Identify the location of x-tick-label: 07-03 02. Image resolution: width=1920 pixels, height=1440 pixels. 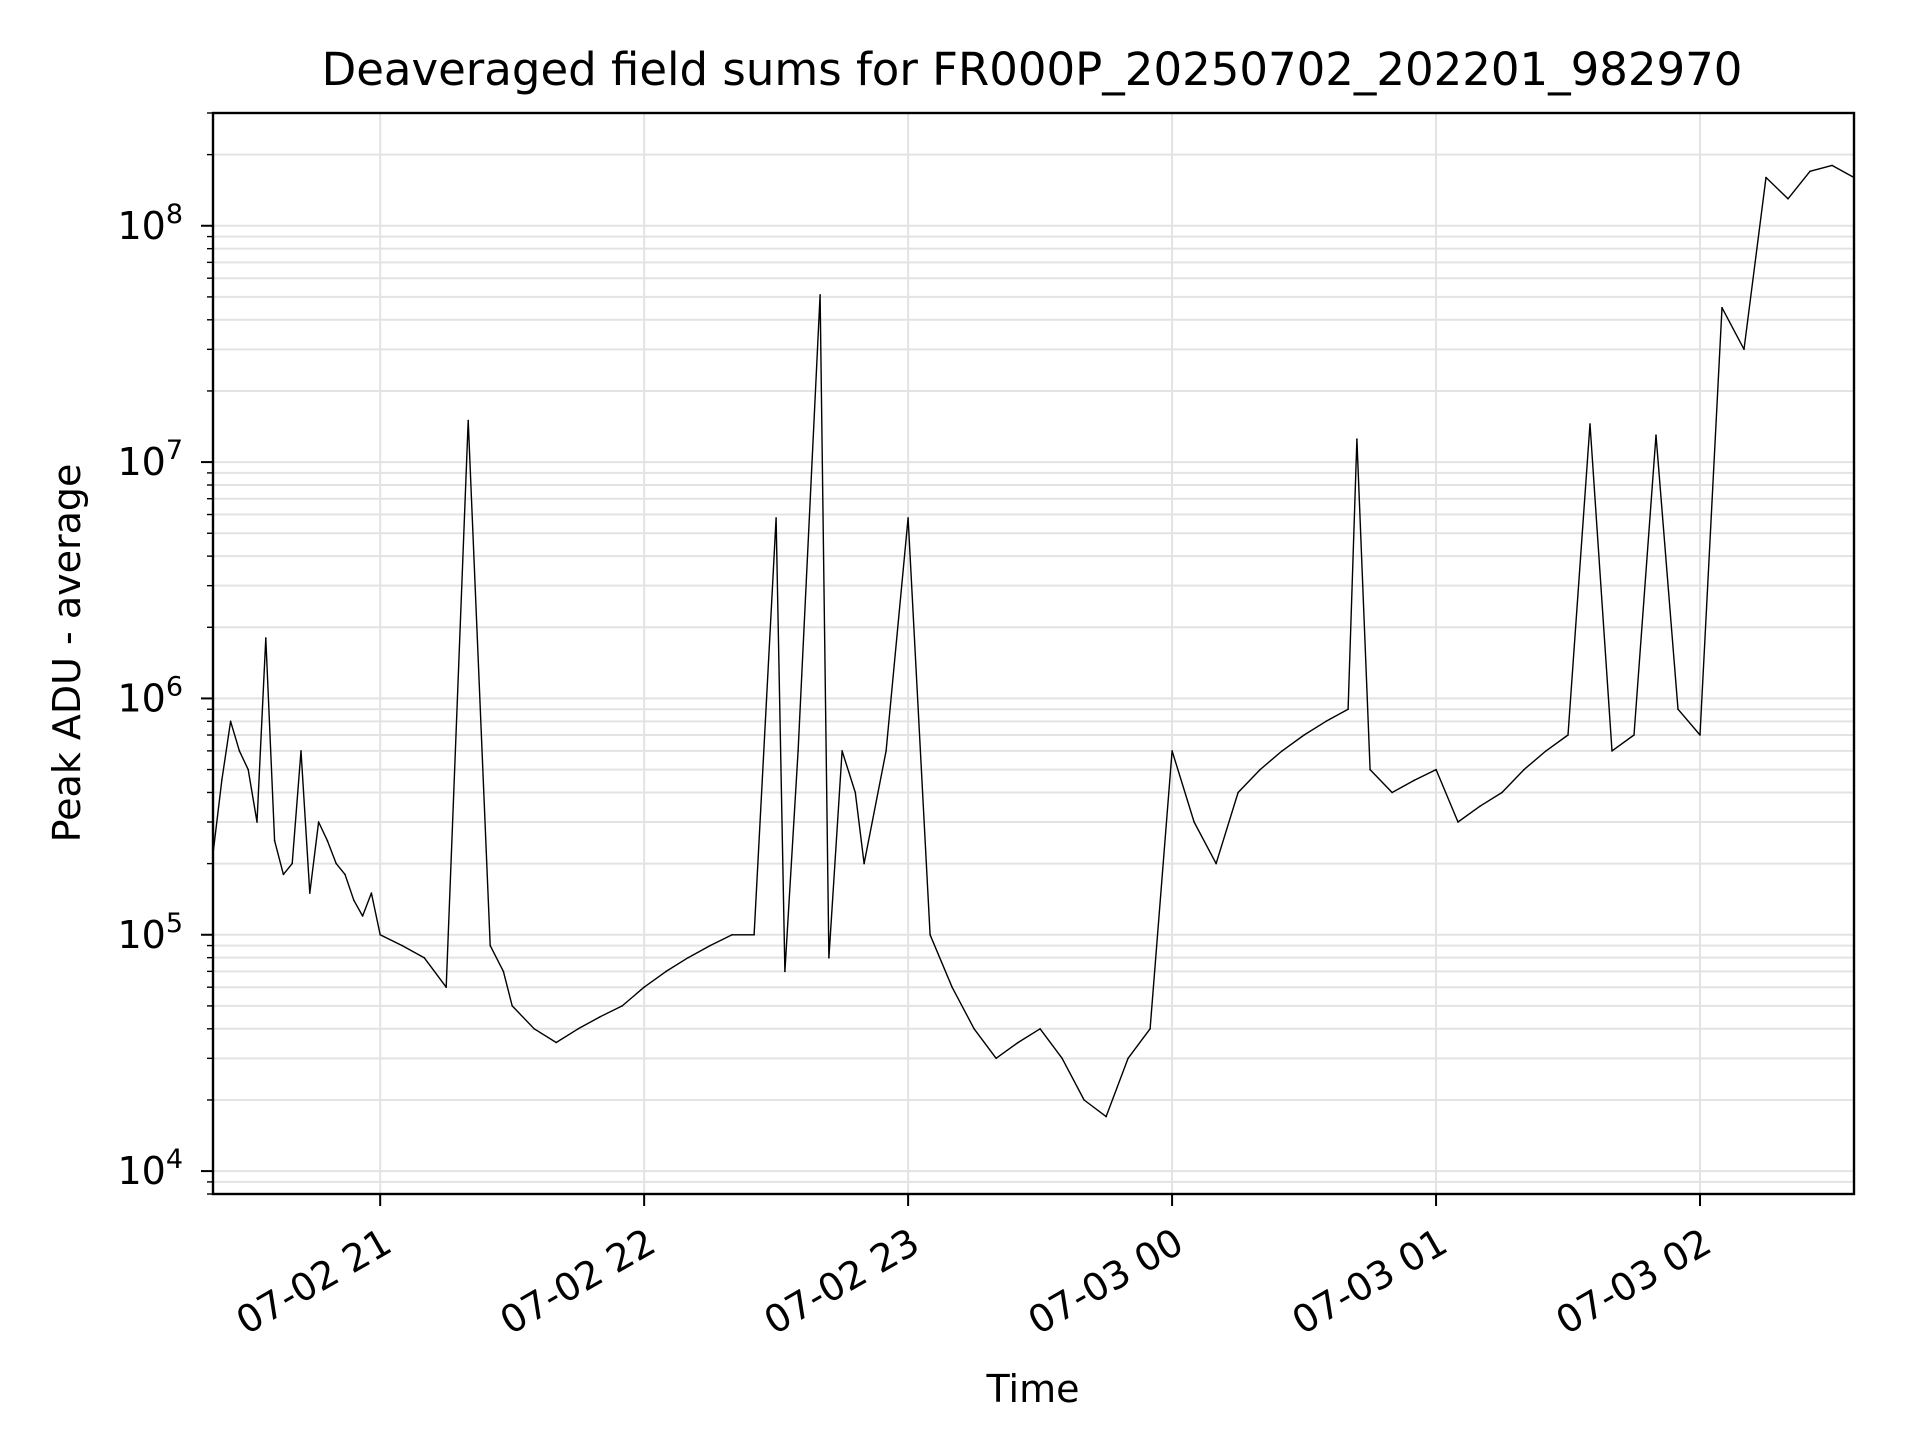
(1634, 1282).